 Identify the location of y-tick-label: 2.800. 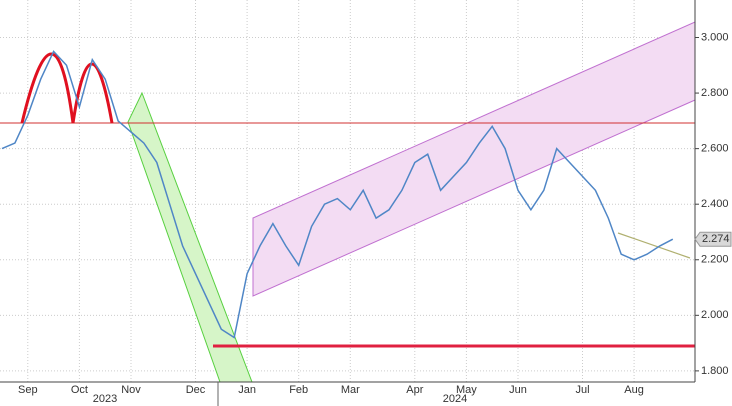
(715, 93).